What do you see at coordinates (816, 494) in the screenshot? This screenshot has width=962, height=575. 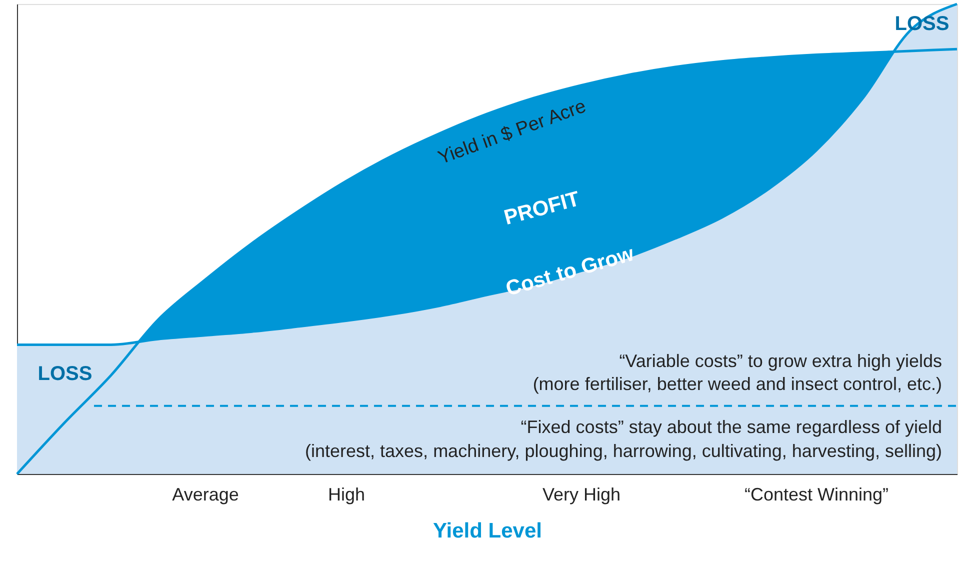 I see `x-tick-label: “Contest Winning”` at bounding box center [816, 494].